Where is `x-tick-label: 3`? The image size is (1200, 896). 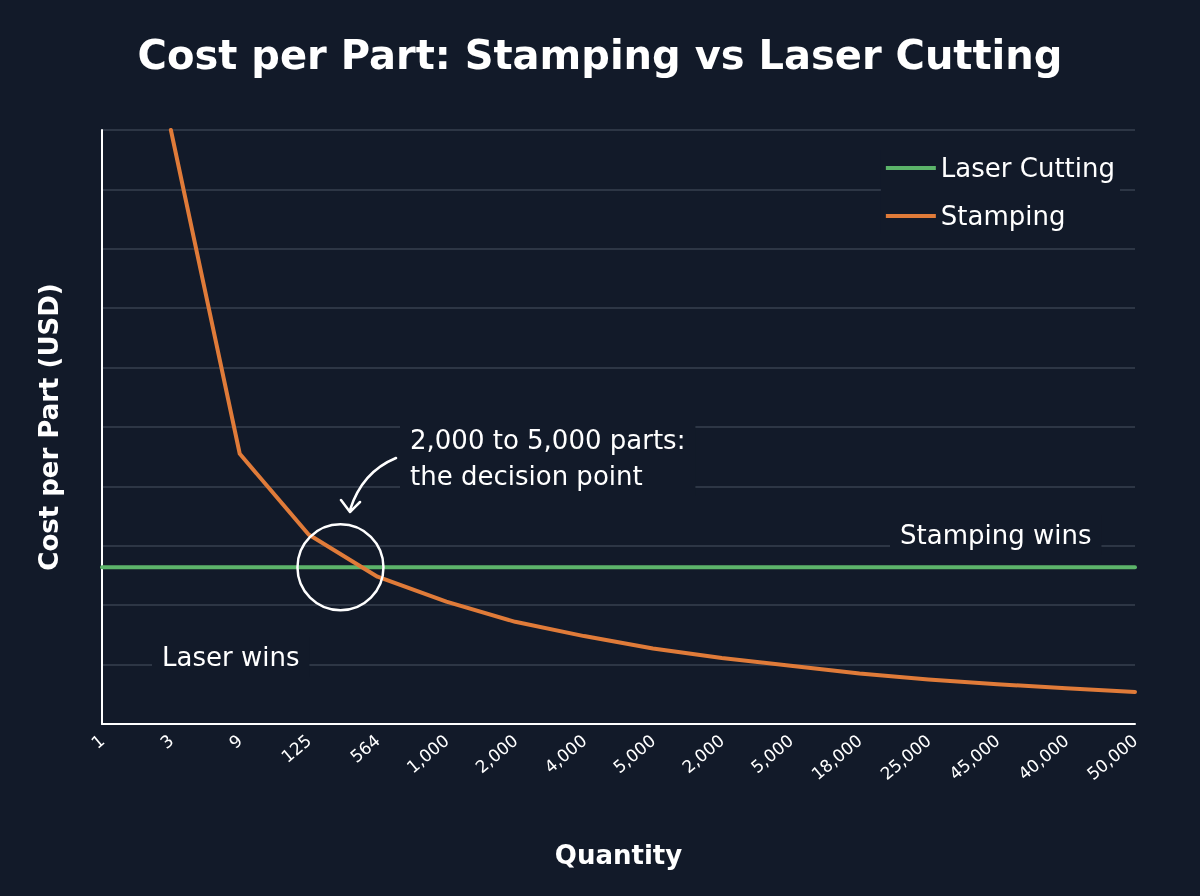
x-tick-label: 3 is located at coordinates (167, 741).